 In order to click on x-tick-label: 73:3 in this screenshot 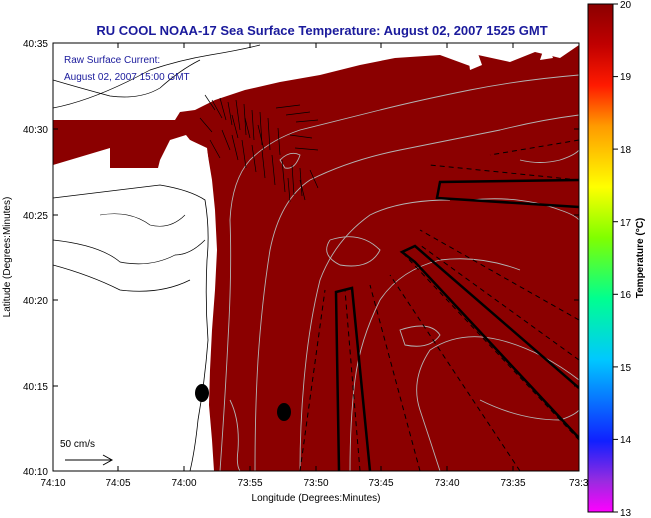, I will do `click(579, 483)`.